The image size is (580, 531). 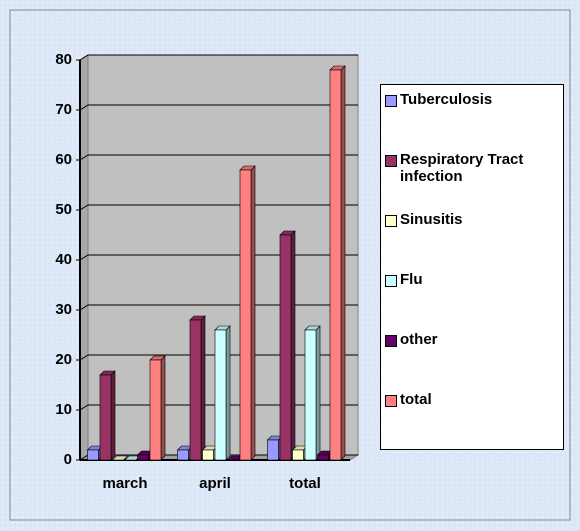 I want to click on y-tick-label: 60, so click(x=63, y=159).